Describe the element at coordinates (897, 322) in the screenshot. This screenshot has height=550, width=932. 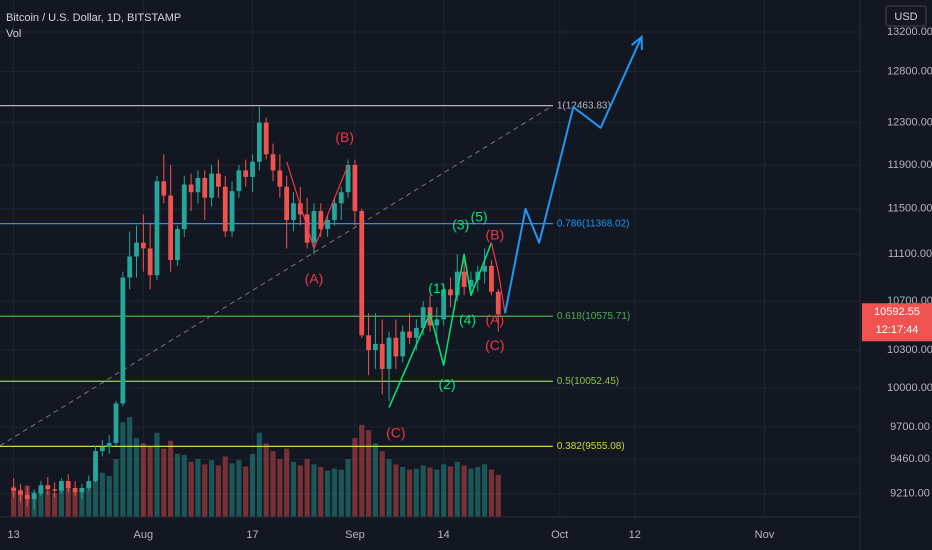
I see `current-price-badge` at that location.